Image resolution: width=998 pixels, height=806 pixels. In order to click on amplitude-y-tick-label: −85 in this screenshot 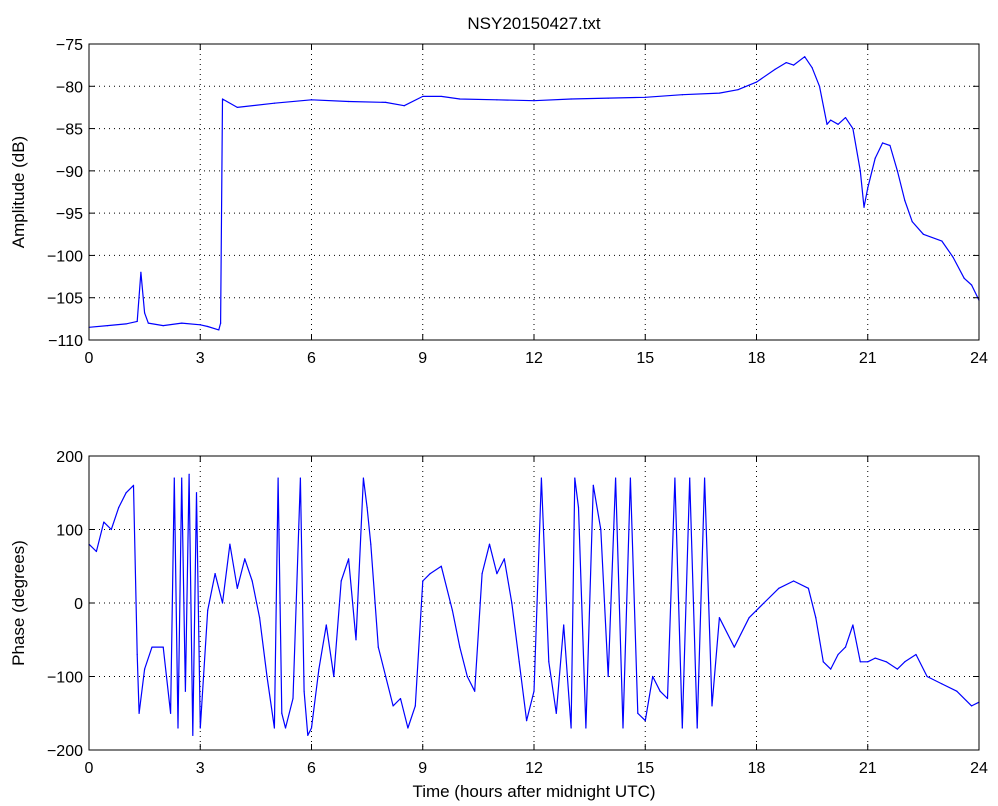, I will do `click(69, 130)`.